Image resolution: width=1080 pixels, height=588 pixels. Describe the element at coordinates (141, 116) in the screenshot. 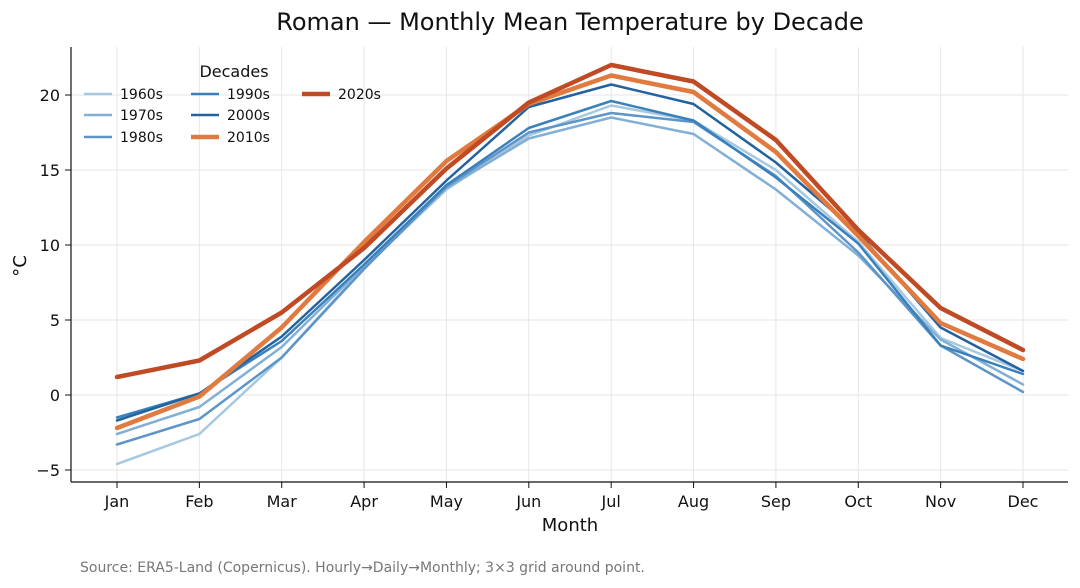

I see `legend-label-1970s: 1970s` at that location.